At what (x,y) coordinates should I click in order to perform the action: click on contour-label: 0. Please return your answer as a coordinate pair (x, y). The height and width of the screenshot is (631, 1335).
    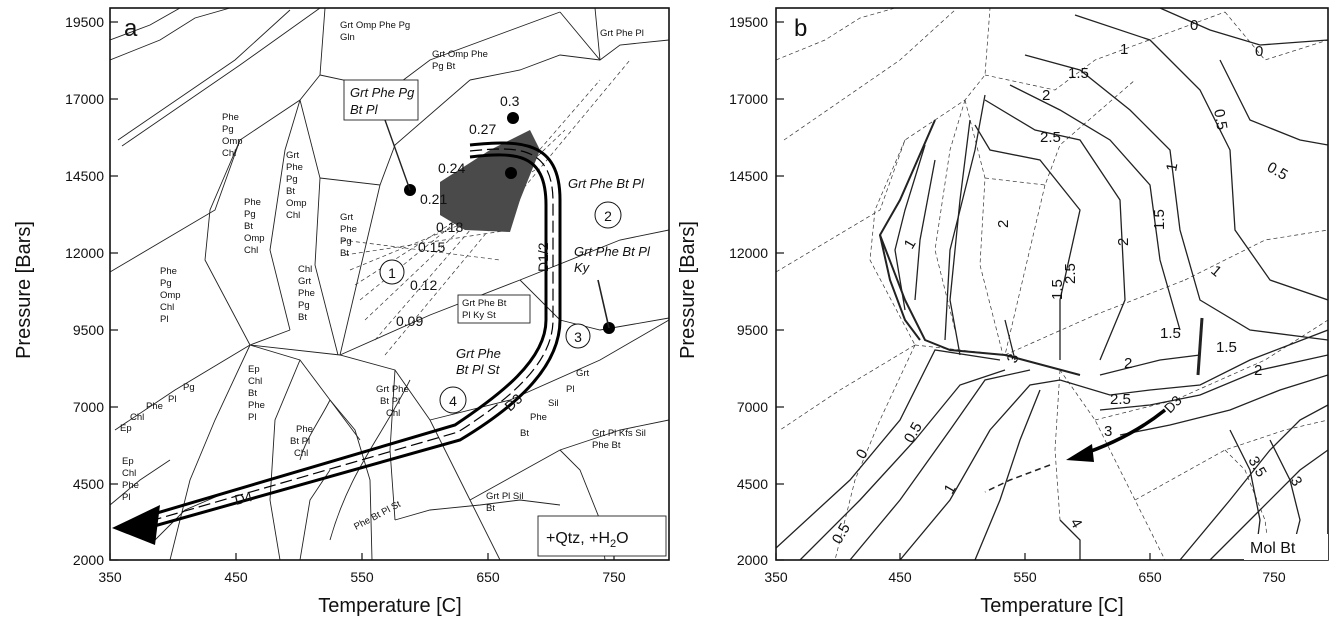
    Looking at the image, I should click on (1194, 25).